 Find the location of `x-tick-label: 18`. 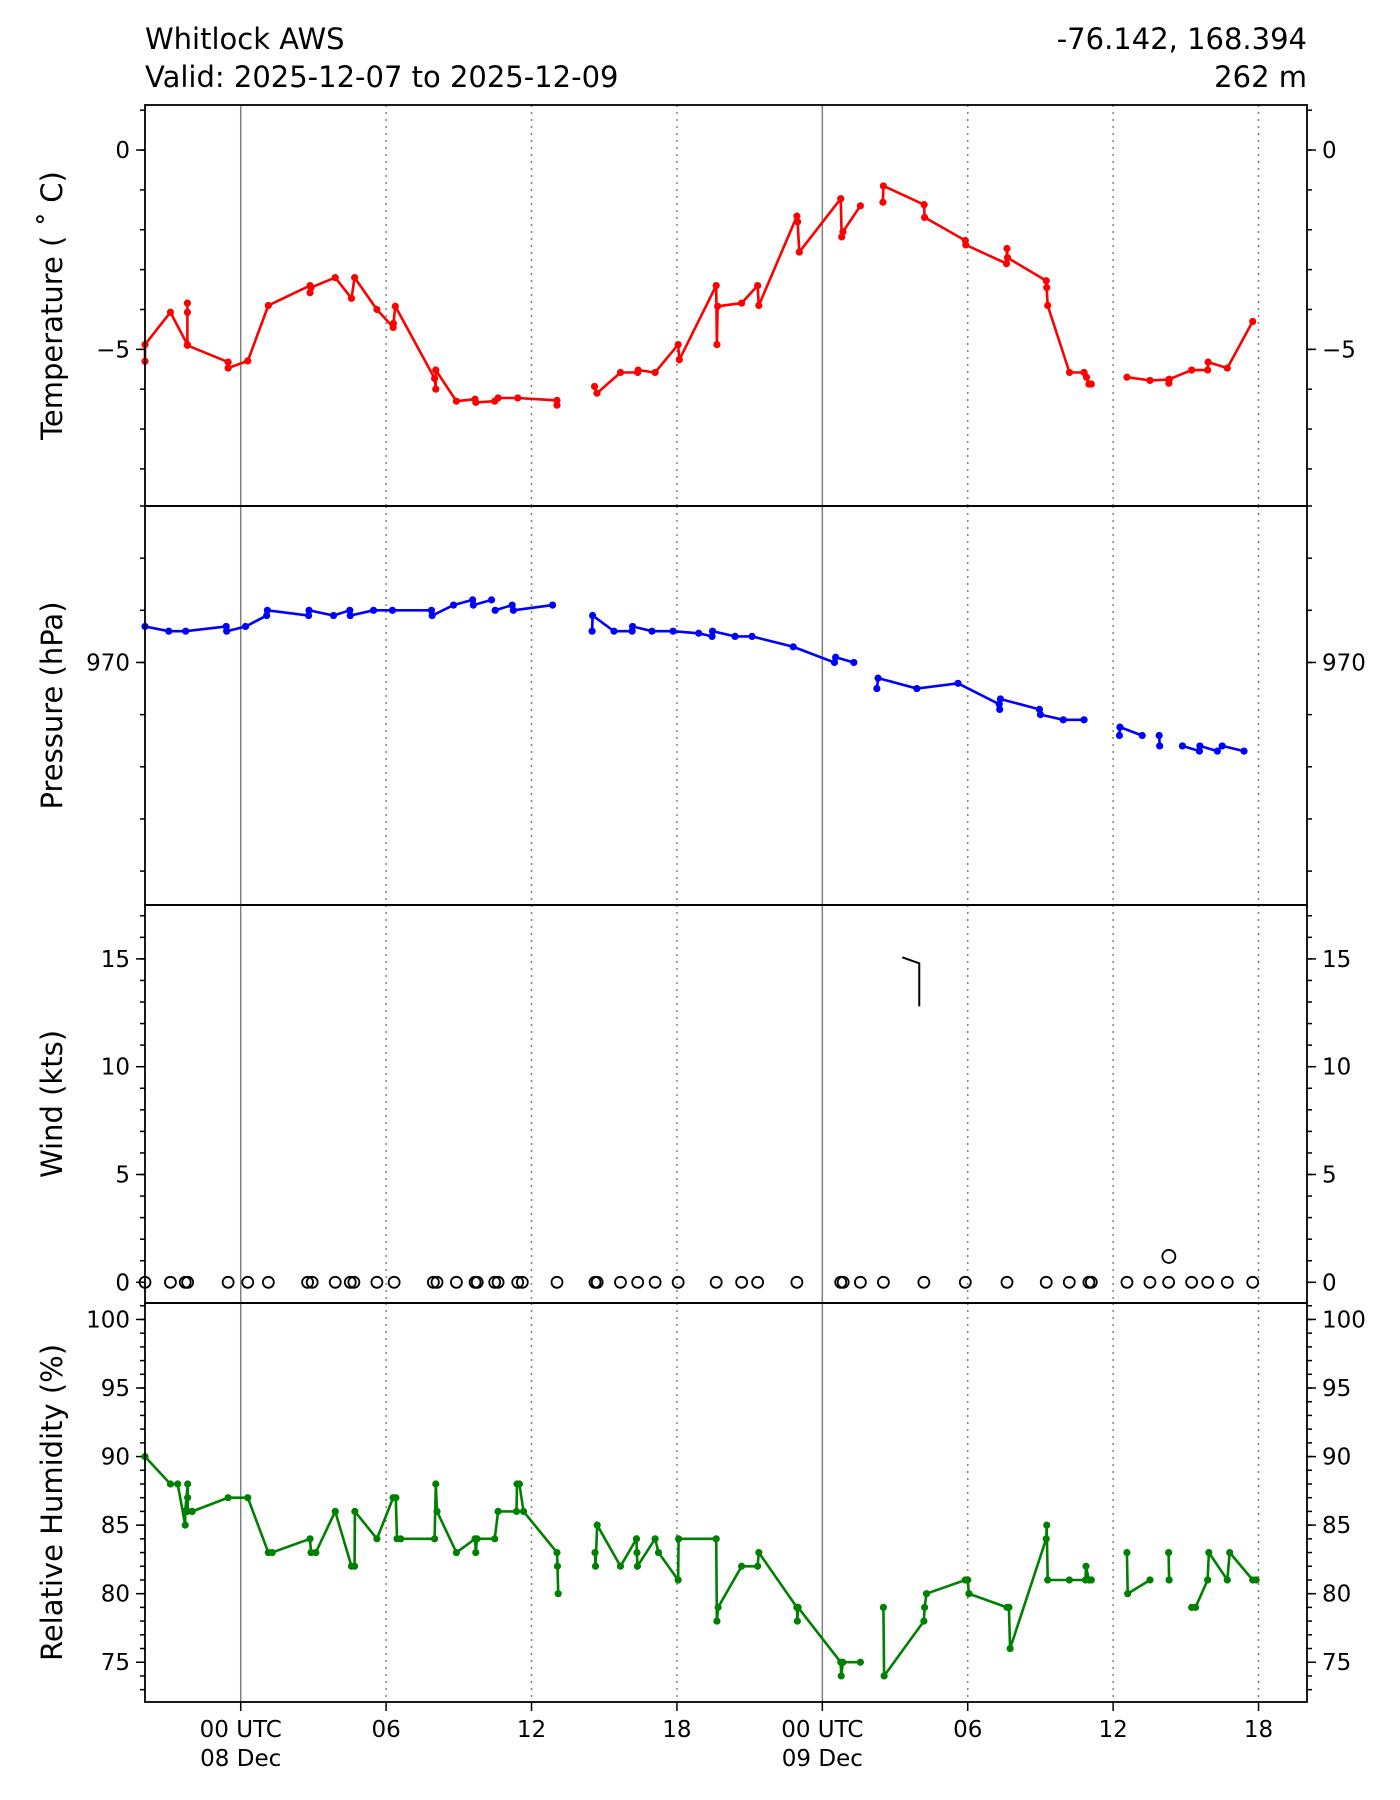

x-tick-label: 18 is located at coordinates (1258, 1730).